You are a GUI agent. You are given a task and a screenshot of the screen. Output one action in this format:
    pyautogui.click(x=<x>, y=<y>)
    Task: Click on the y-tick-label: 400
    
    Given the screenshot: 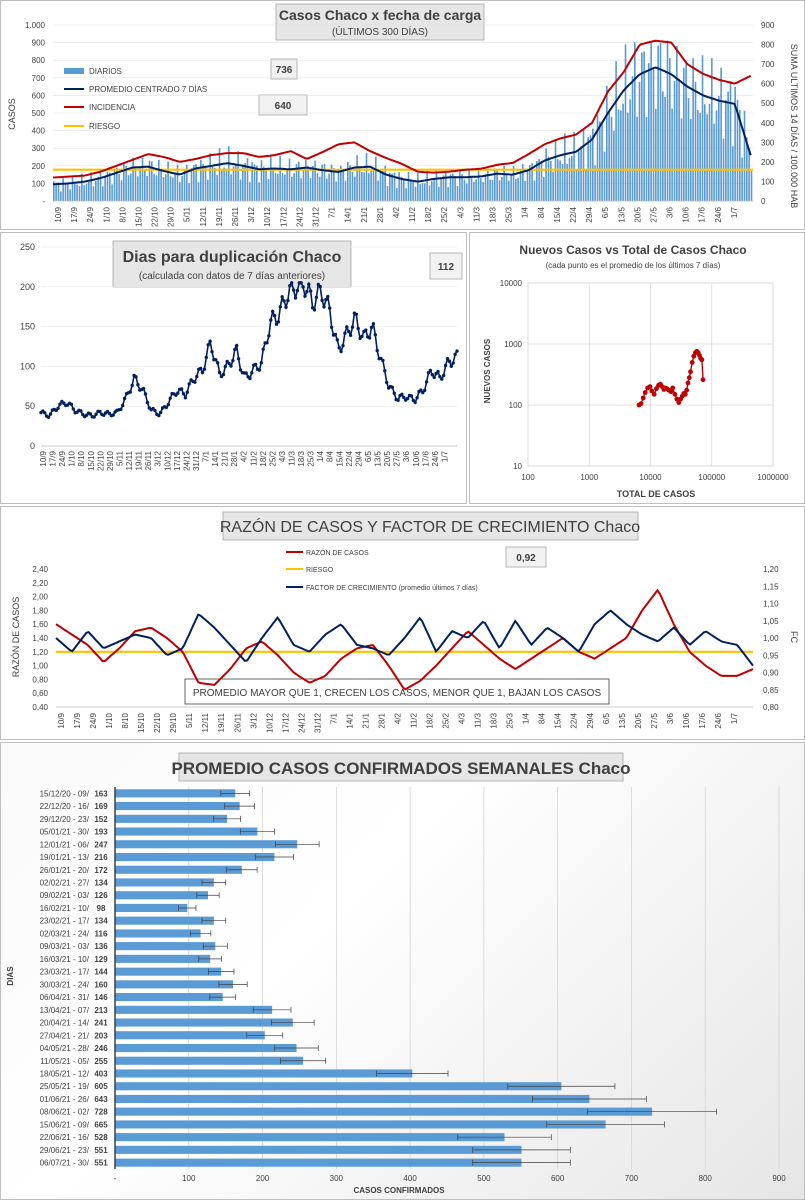 What is the action you would take?
    pyautogui.click(x=39, y=131)
    